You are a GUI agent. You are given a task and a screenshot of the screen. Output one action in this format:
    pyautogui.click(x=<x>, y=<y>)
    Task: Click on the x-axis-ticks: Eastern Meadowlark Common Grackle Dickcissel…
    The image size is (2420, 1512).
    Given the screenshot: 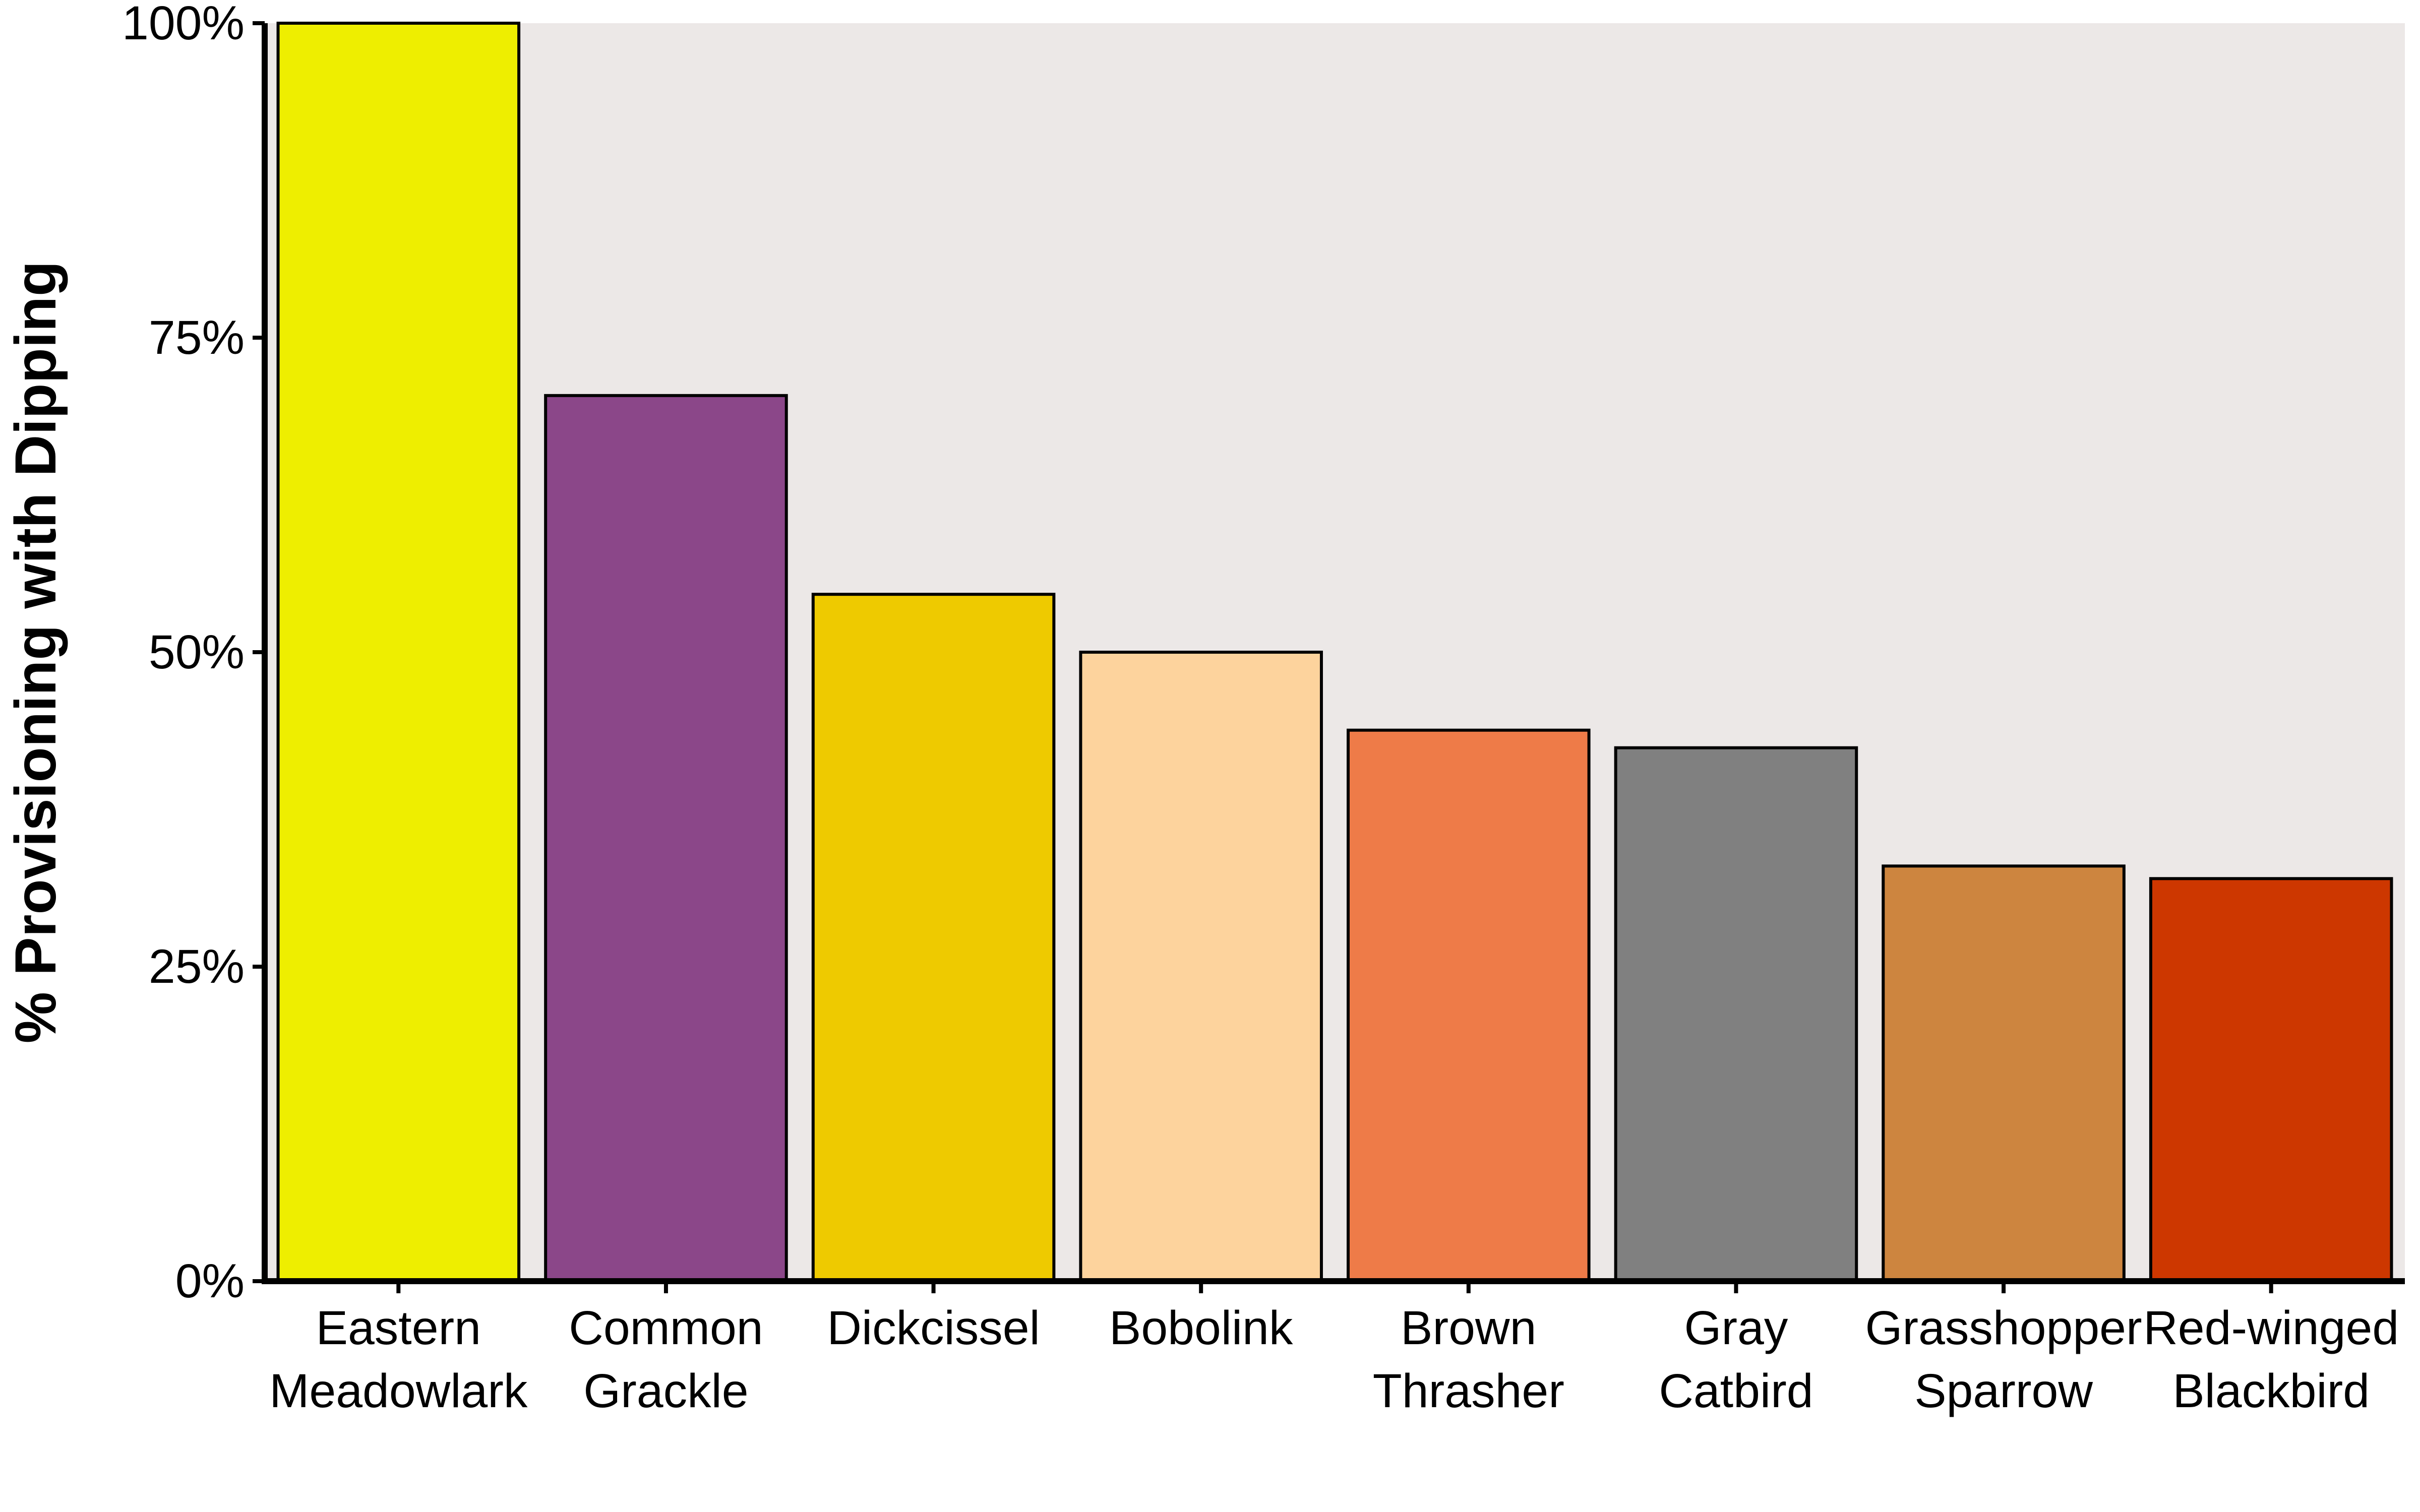 What is the action you would take?
    pyautogui.click(x=1334, y=1350)
    